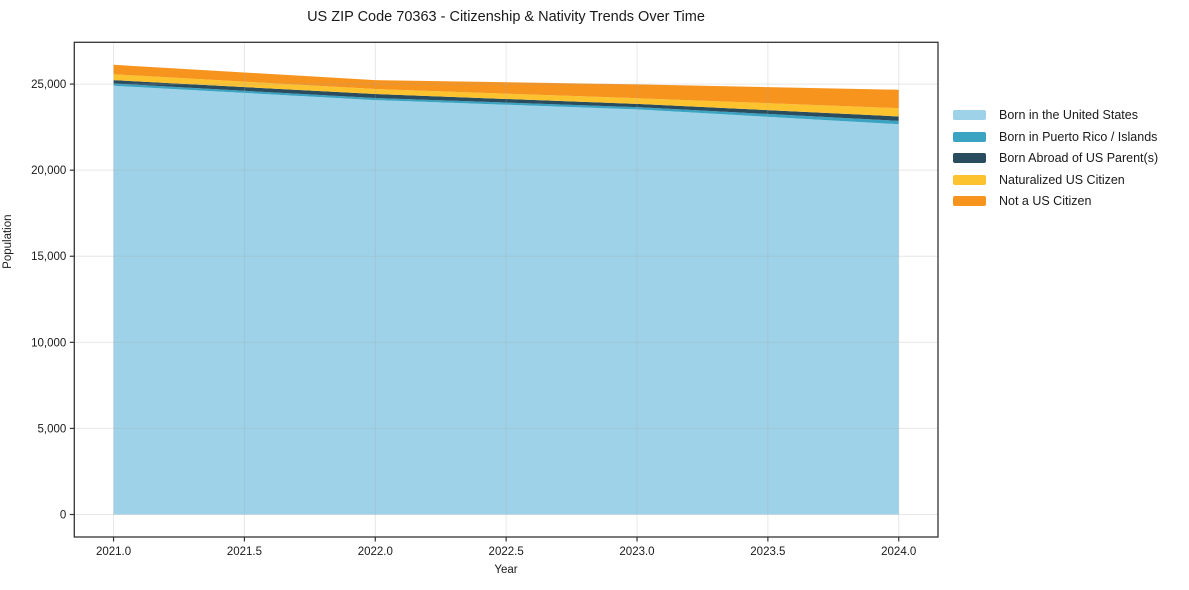  What do you see at coordinates (113, 552) in the screenshot?
I see `x-tick-label: 2021.0` at bounding box center [113, 552].